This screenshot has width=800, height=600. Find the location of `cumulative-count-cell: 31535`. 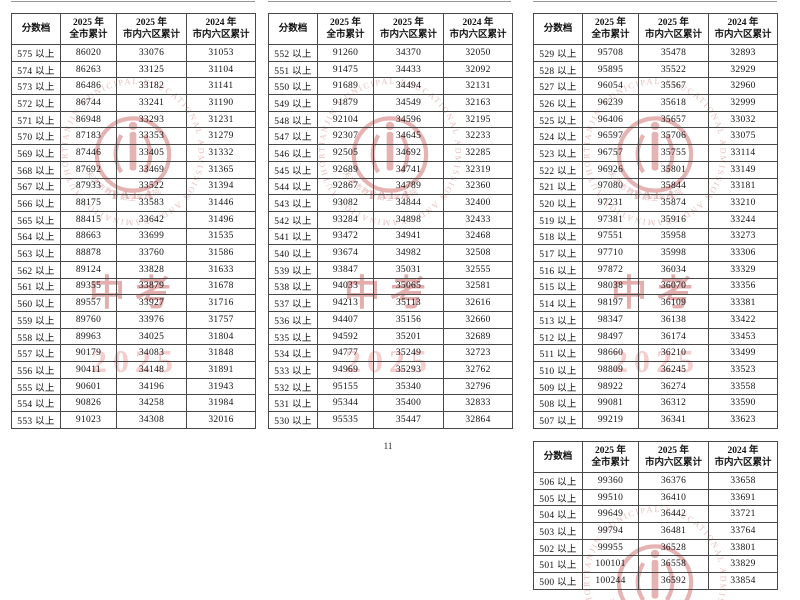

cumulative-count-cell: 31535 is located at coordinates (221, 236).